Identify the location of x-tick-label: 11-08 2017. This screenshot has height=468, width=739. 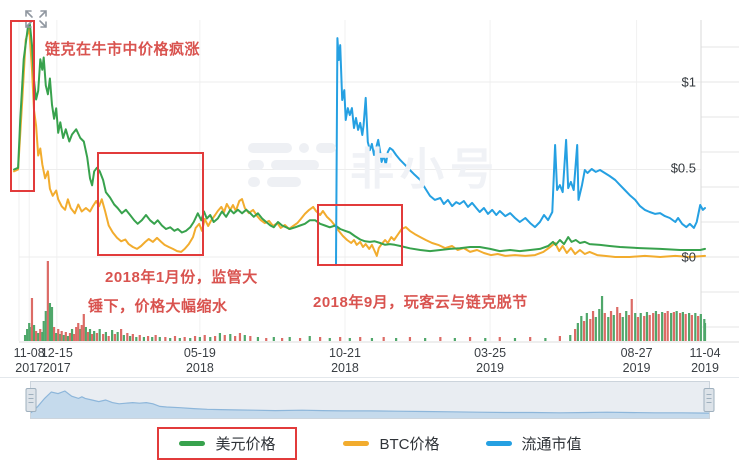
(29, 360).